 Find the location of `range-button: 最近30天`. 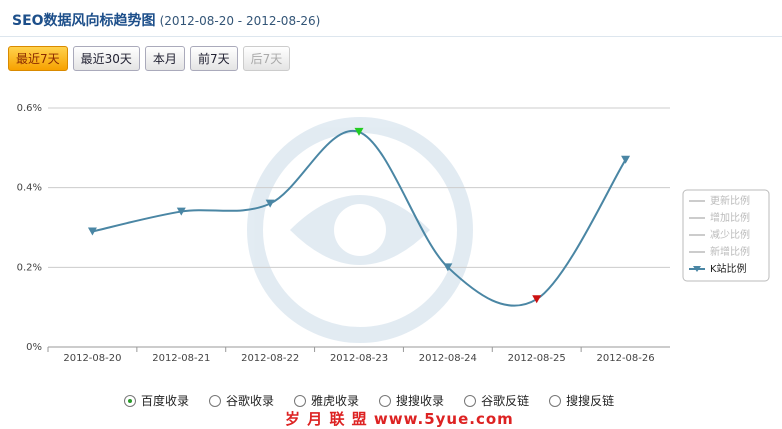

range-button: 最近30天 is located at coordinates (106, 58).